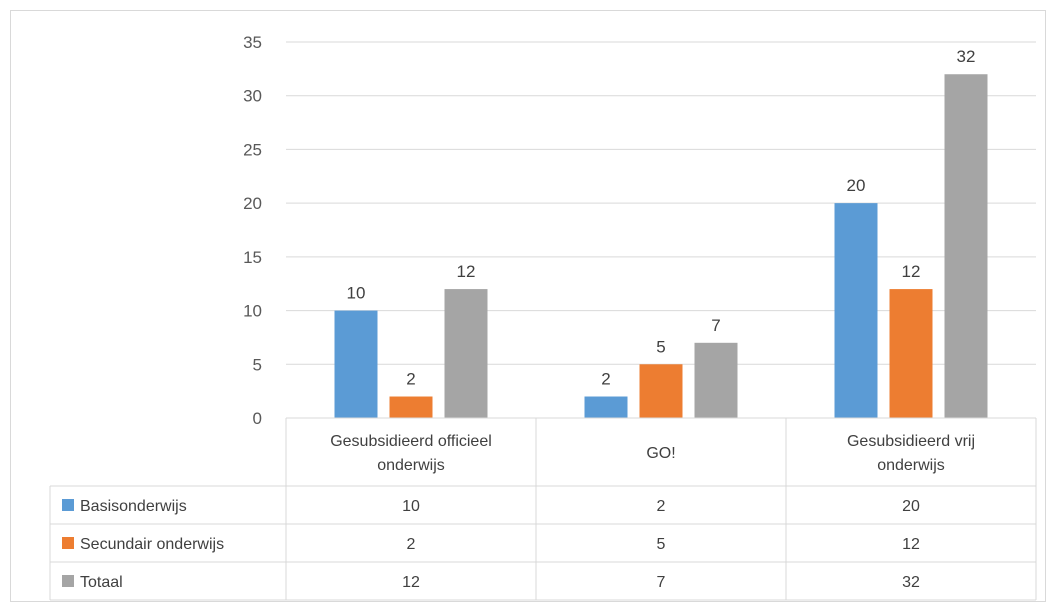  I want to click on y-tick-label: 20, so click(252, 203).